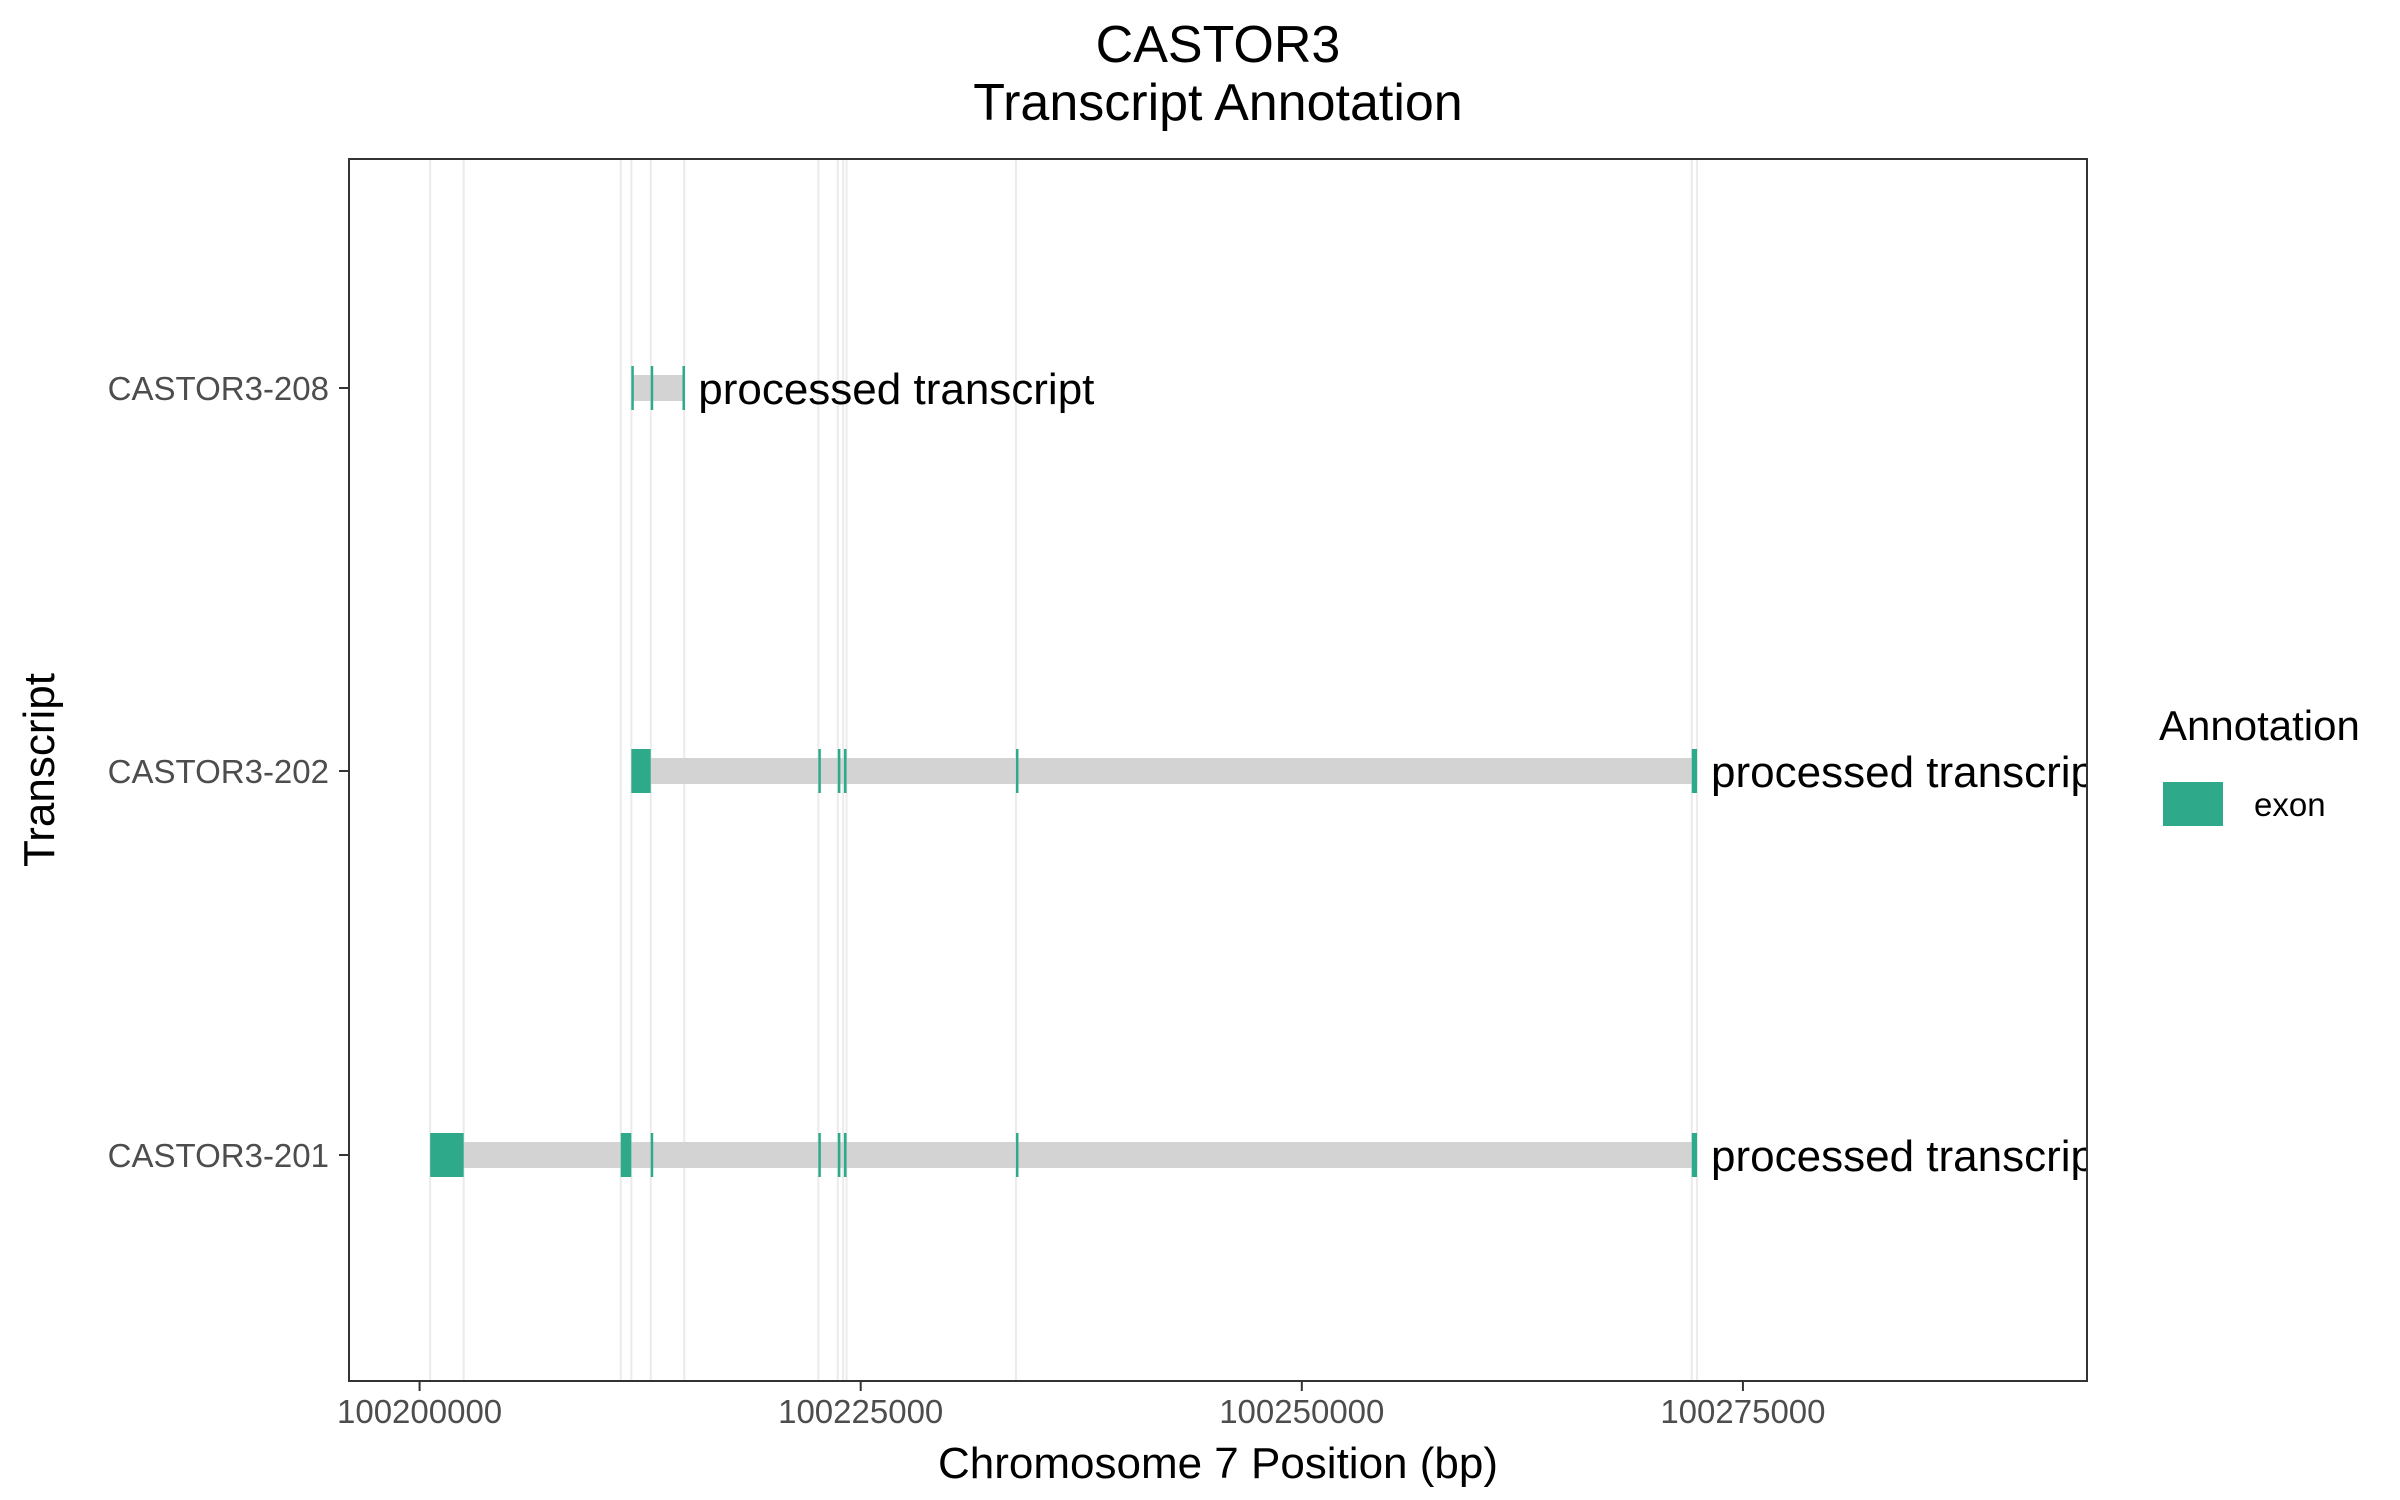 The image size is (2400, 1500). What do you see at coordinates (1218, 1463) in the screenshot?
I see `x-axis-title: Chromosome 7 Position (bp)` at bounding box center [1218, 1463].